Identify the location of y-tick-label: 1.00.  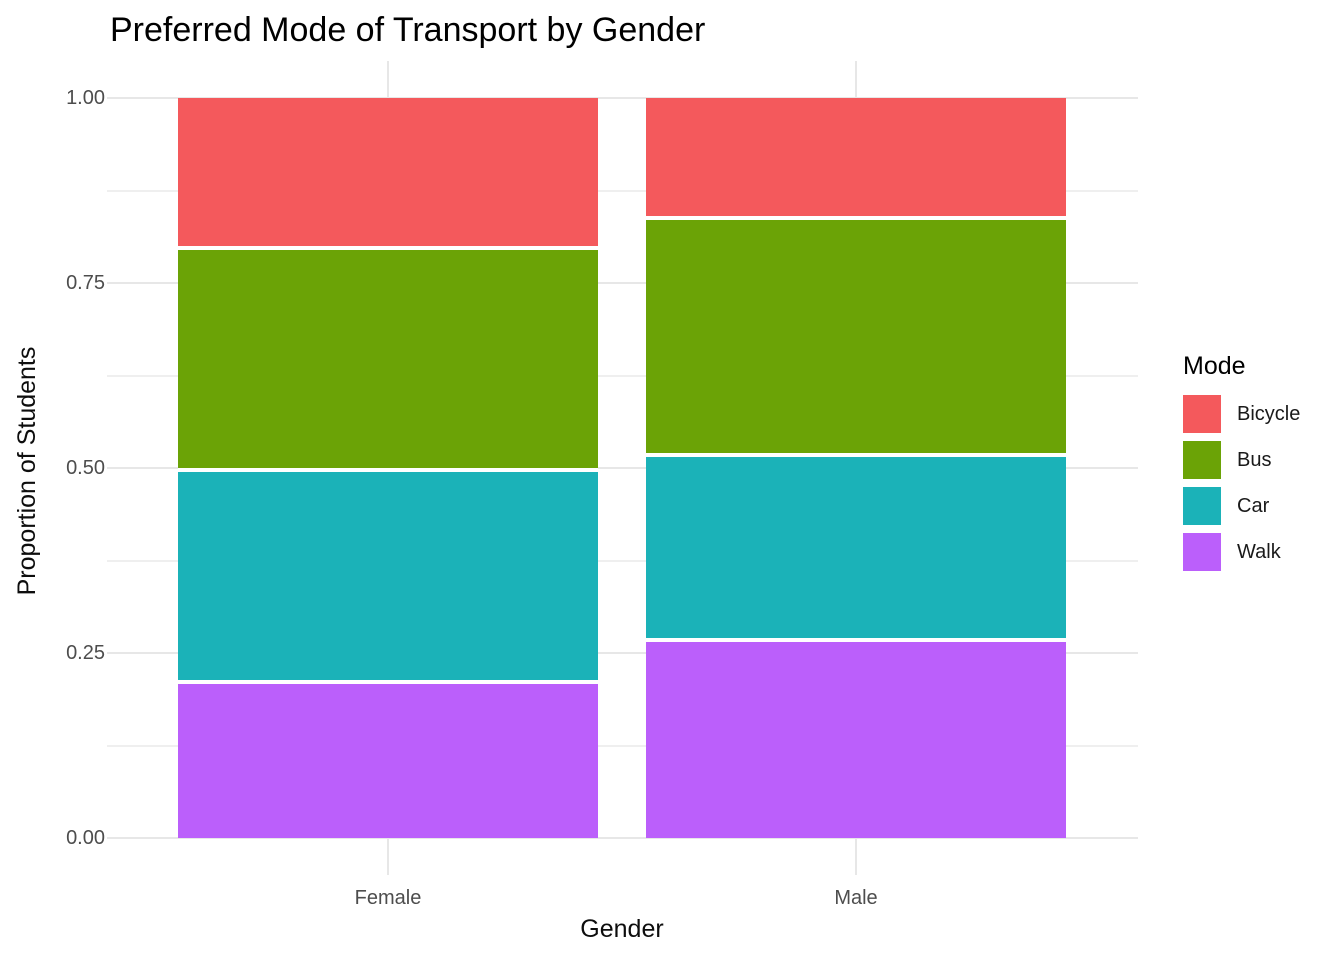
(85, 98).